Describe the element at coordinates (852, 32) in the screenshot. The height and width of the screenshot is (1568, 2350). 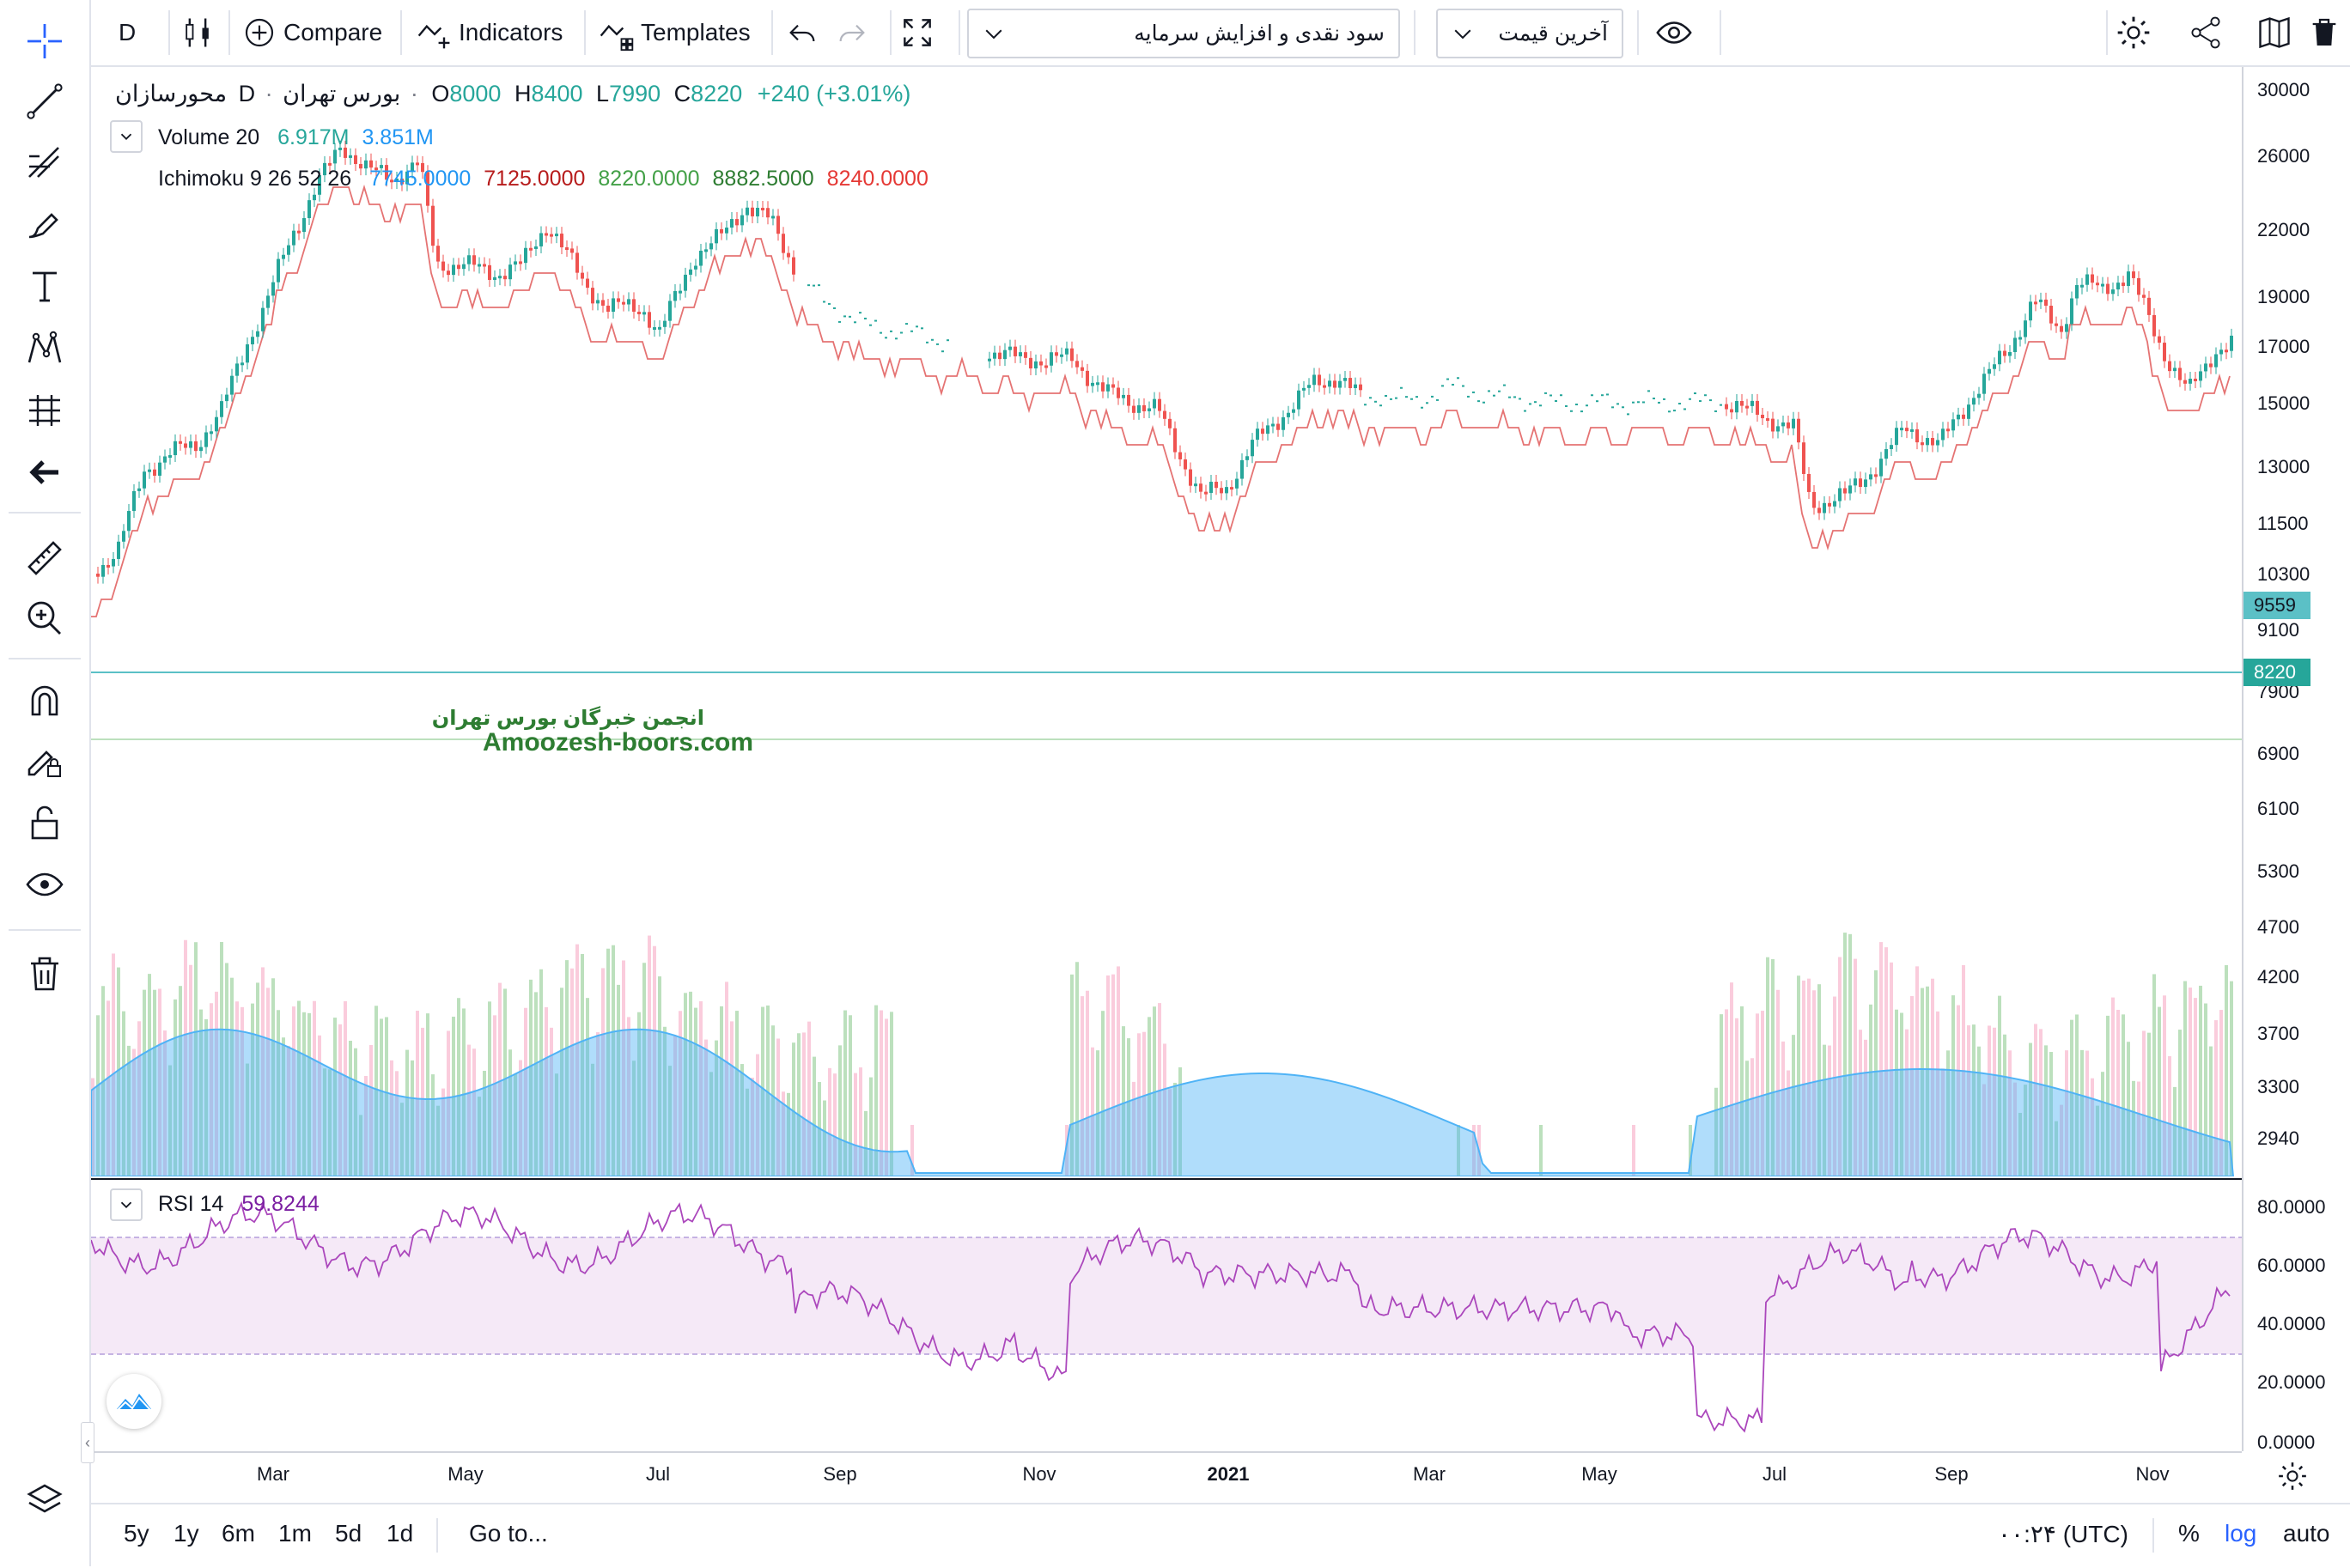
I see `redo-button` at that location.